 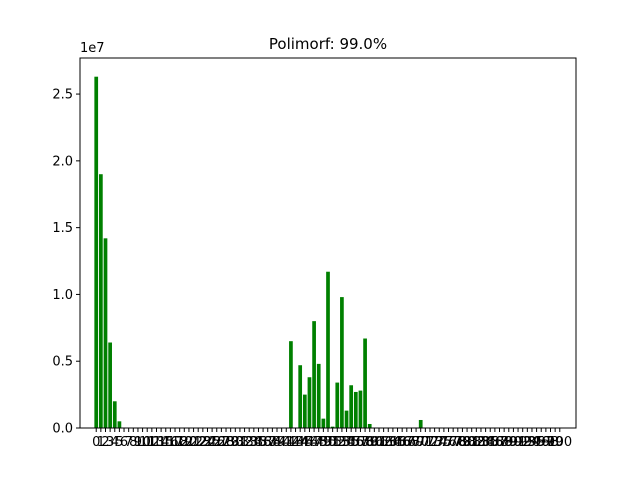 What do you see at coordinates (518, 442) in the screenshot?
I see `x-tick-label: 91` at bounding box center [518, 442].